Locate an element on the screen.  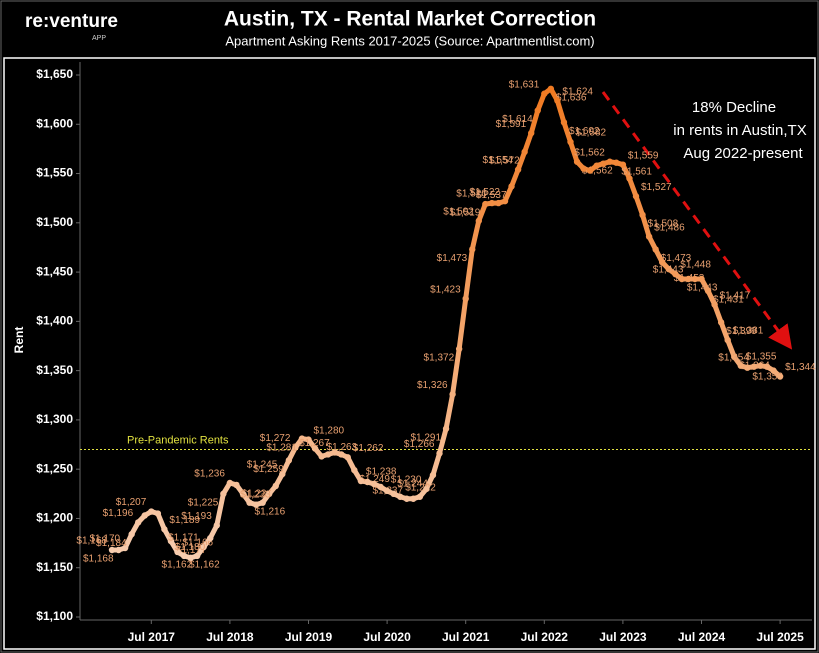
data-label: $1,262 is located at coordinates (368, 448).